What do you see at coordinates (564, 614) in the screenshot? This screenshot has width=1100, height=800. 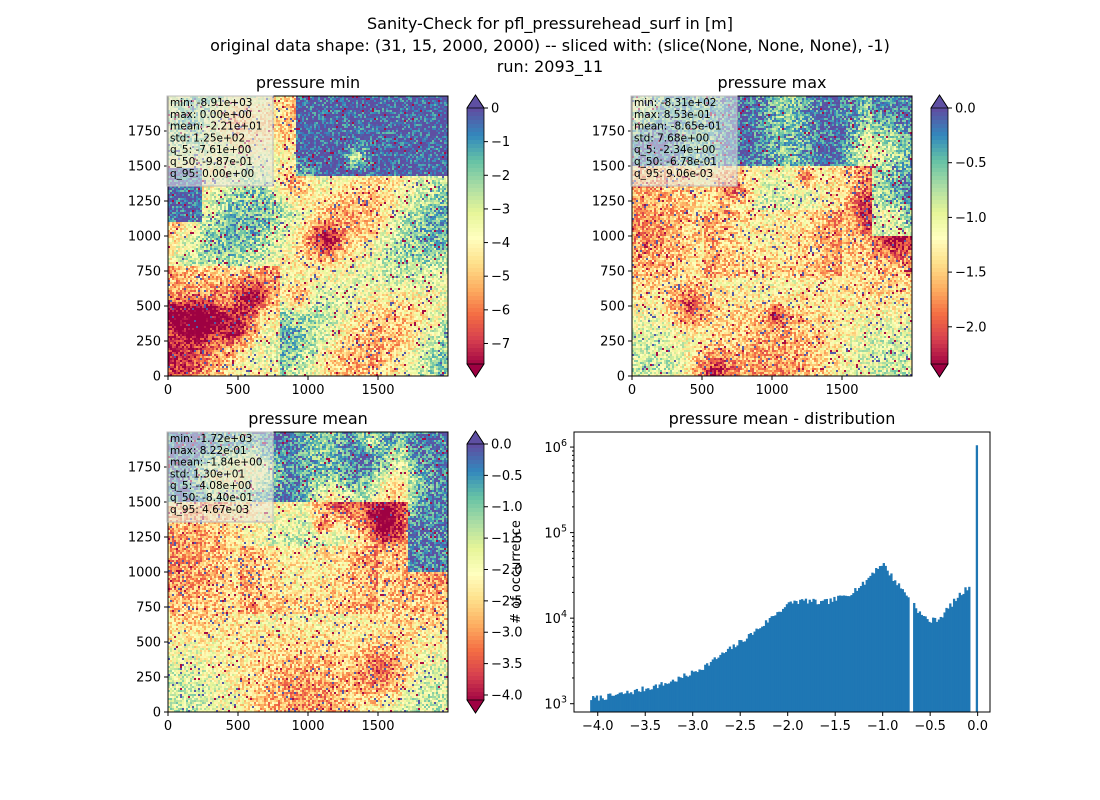 I see `y-tick-exponent: 4` at bounding box center [564, 614].